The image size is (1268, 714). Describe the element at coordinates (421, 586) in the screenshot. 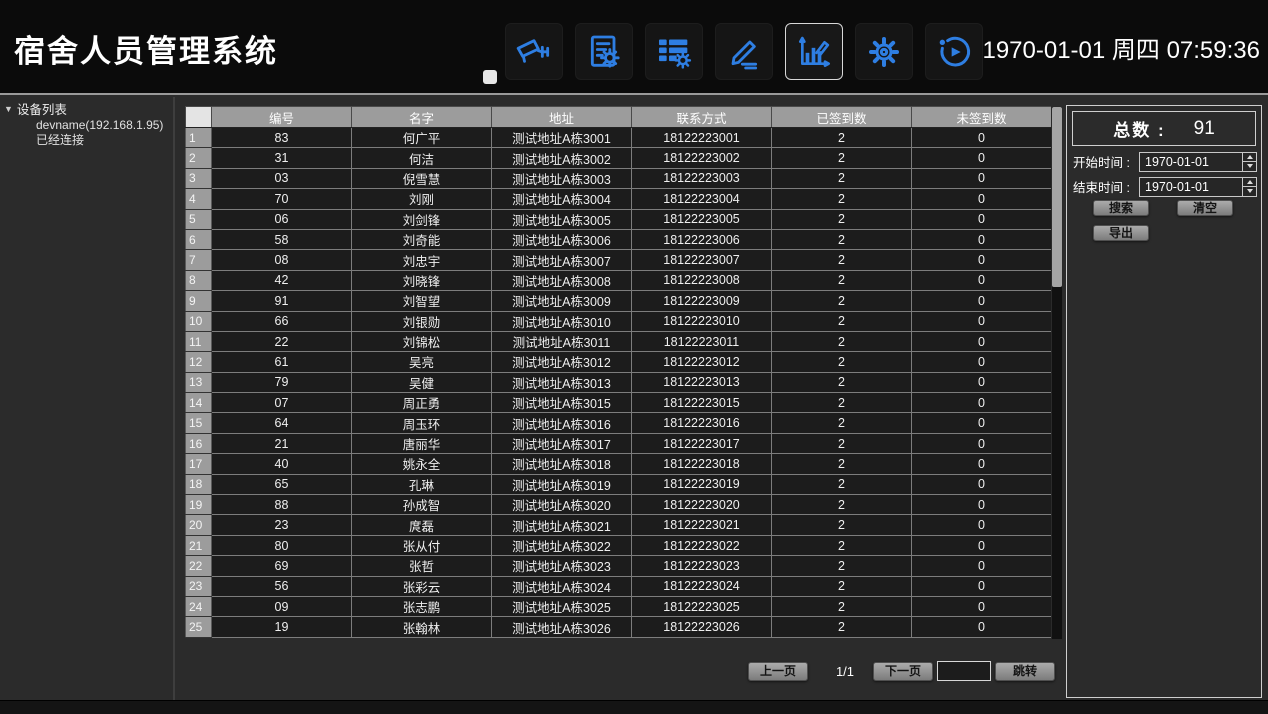

I see `table-cell: 张彩云` at that location.